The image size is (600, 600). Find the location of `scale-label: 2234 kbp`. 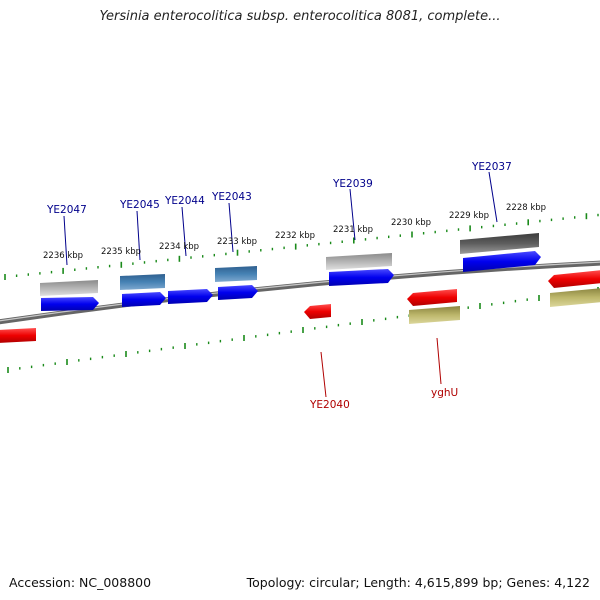

scale-label: 2234 kbp is located at coordinates (179, 247).